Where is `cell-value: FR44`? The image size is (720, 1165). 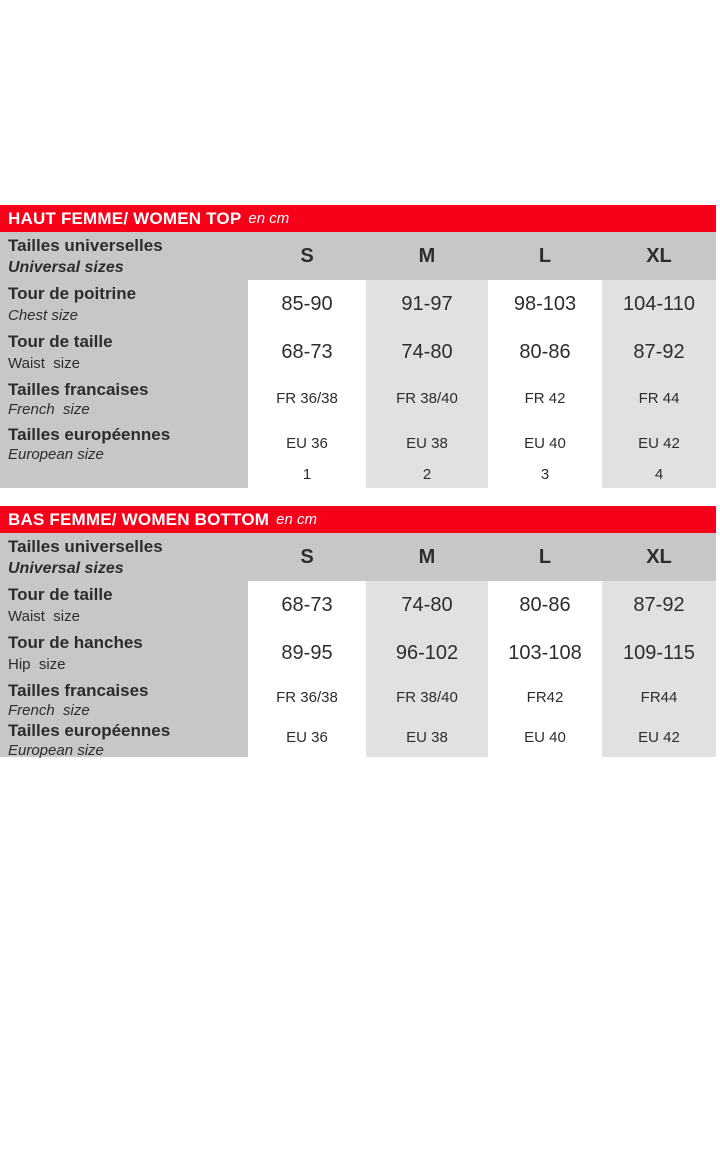
cell-value: FR44 is located at coordinates (659, 697).